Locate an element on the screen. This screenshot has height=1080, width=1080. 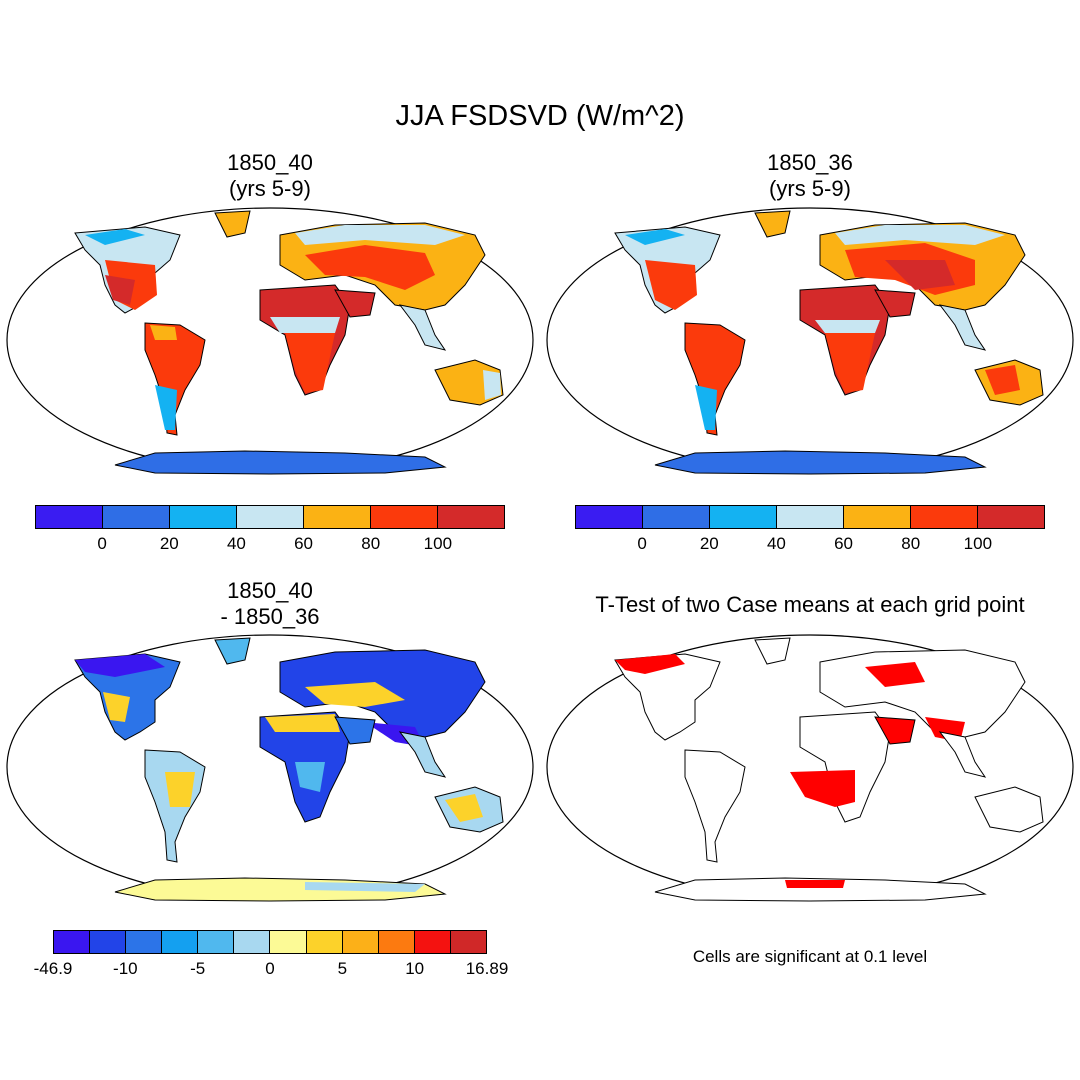
colorbar-tick-label: -10 is located at coordinates (125, 968).